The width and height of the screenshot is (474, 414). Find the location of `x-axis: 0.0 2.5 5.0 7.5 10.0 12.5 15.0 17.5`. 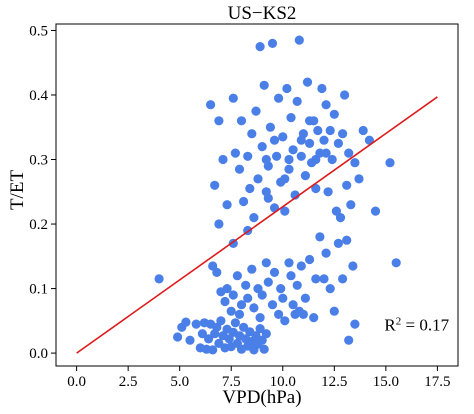

x-axis: 0.0 2.5 5.0 7.5 10.0 12.5 15.0 17.5 is located at coordinates (259, 378).